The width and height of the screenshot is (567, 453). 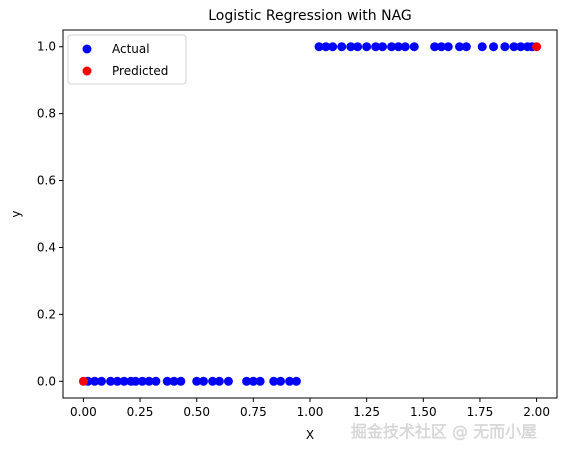 What do you see at coordinates (366, 412) in the screenshot?
I see `x-tick-label: 1.25` at bounding box center [366, 412].